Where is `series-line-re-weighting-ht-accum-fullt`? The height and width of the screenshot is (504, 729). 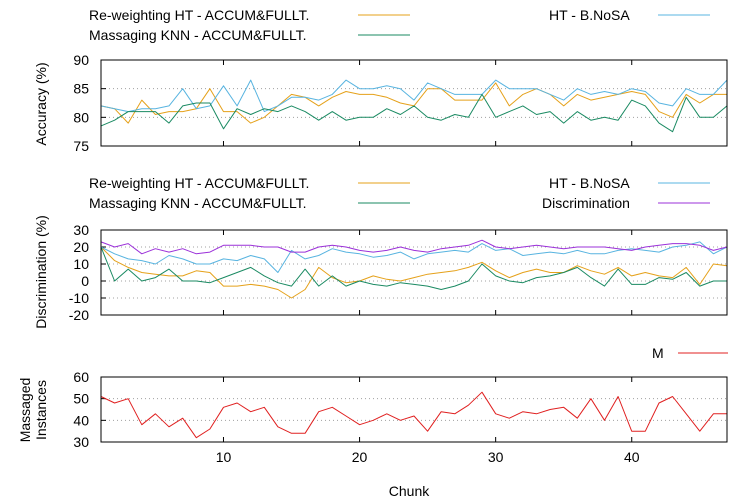
series-line-re-weighting-ht-accum-fullt is located at coordinates (414, 272).